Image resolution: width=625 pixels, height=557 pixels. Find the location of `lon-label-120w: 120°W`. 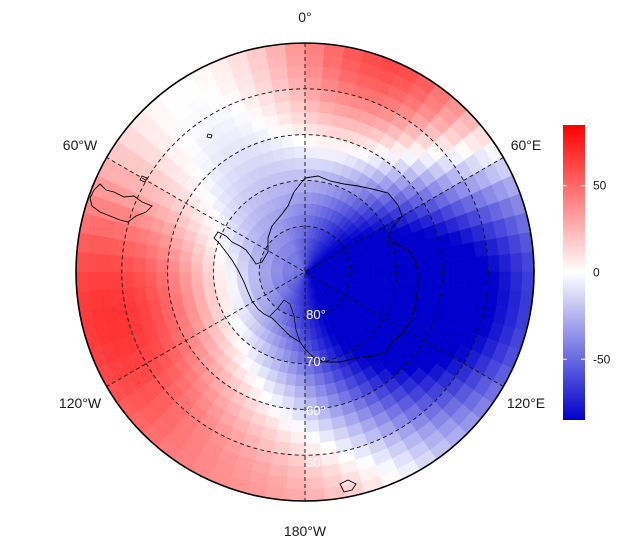

lon-label-120w: 120°W is located at coordinates (80, 403).